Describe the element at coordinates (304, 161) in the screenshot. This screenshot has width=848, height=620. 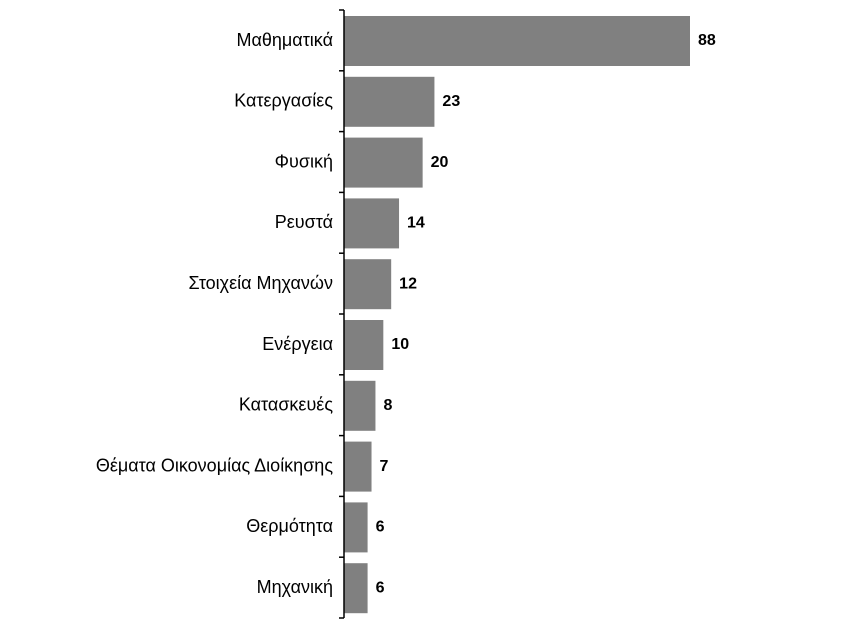
I see `category-label: Φυσική` at that location.